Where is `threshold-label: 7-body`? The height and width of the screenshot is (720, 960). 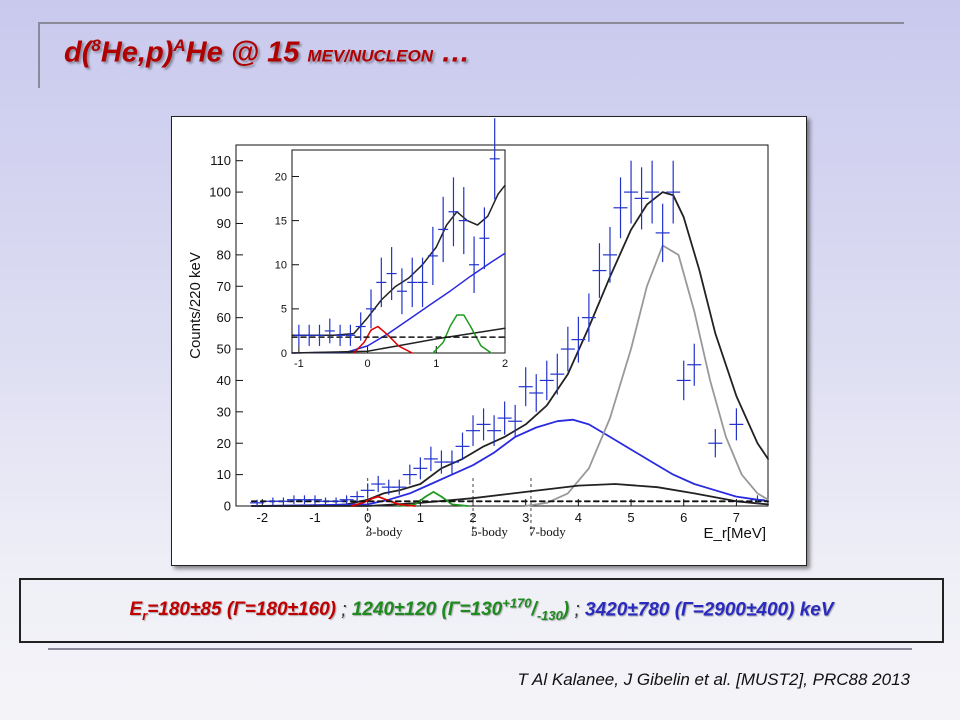 threshold-label: 7-body is located at coordinates (547, 531).